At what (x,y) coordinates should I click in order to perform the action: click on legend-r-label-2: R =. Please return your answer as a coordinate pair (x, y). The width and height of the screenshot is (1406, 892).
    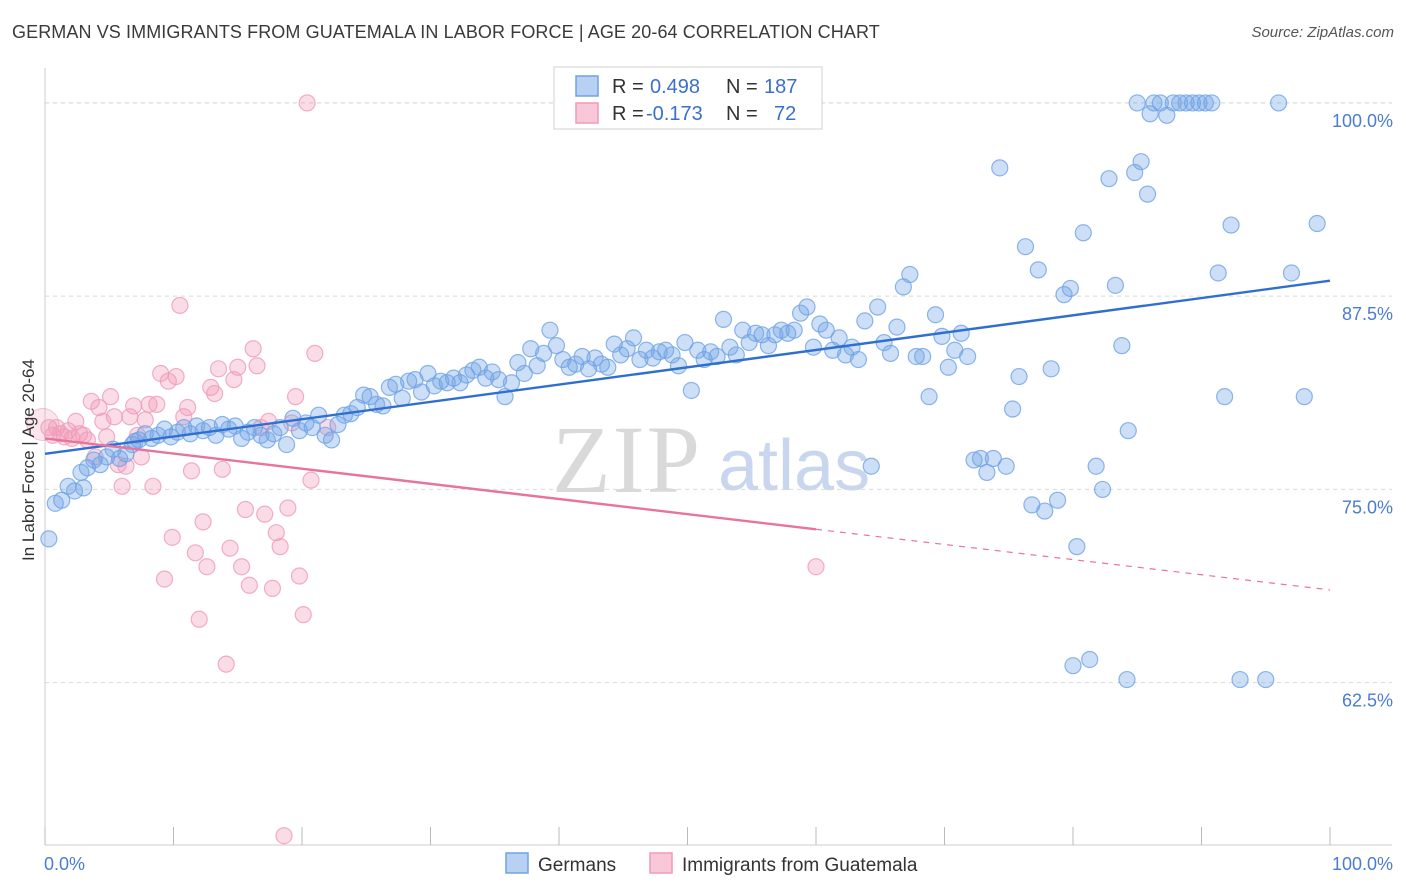
    Looking at the image, I should click on (628, 114).